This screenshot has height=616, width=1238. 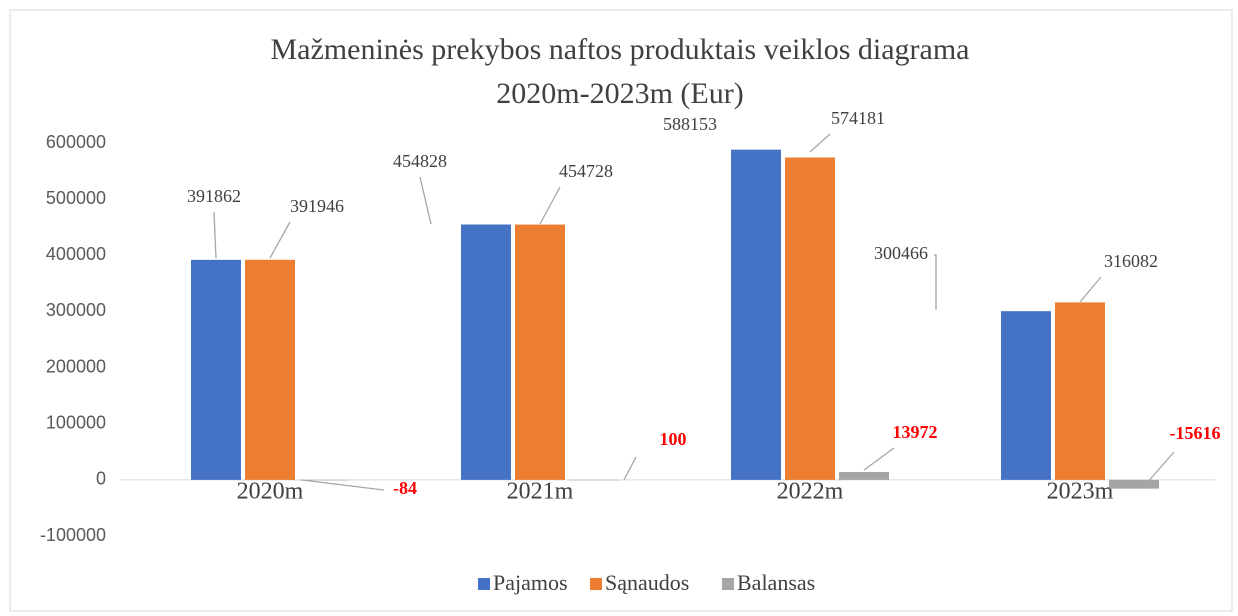 I want to click on data-label: -15616, so click(x=1195, y=433).